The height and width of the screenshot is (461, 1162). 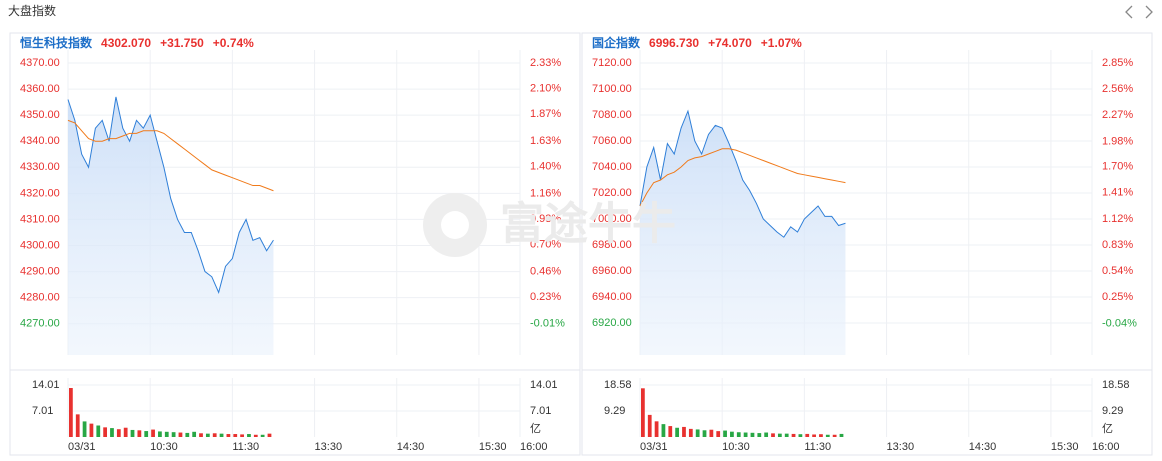 I want to click on volume-tick-label-right: 7.01, so click(x=540, y=411).